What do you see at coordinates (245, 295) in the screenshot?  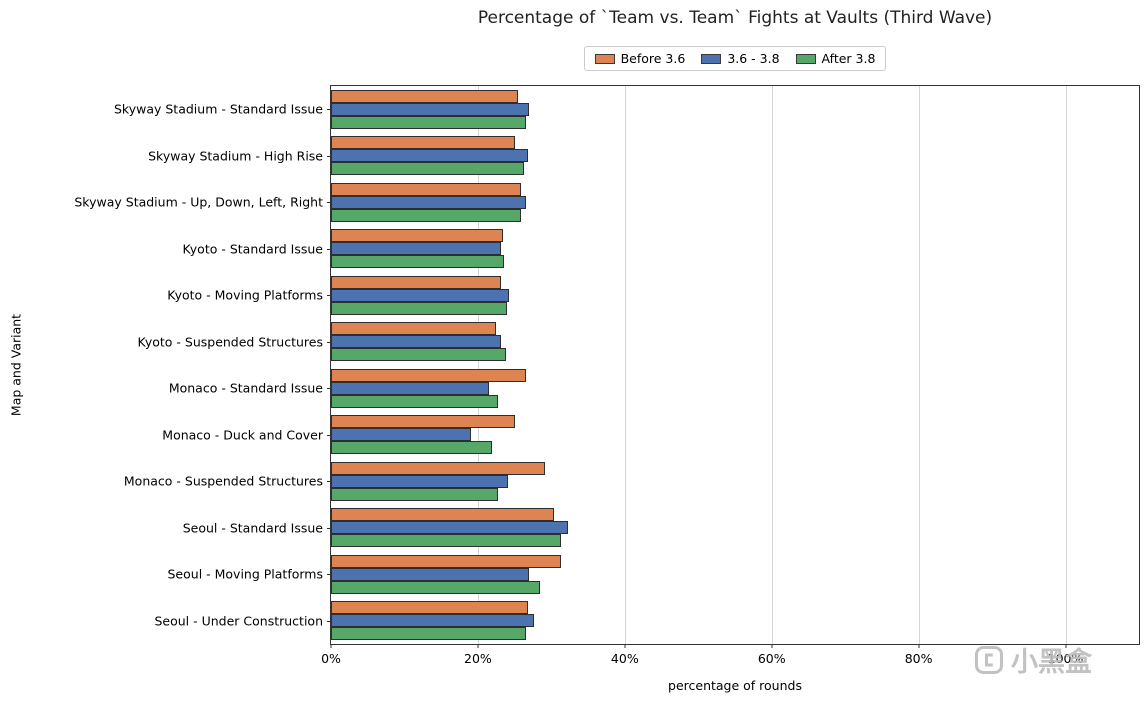 I see `y-category-label: Kyoto - Moving Platforms` at bounding box center [245, 295].